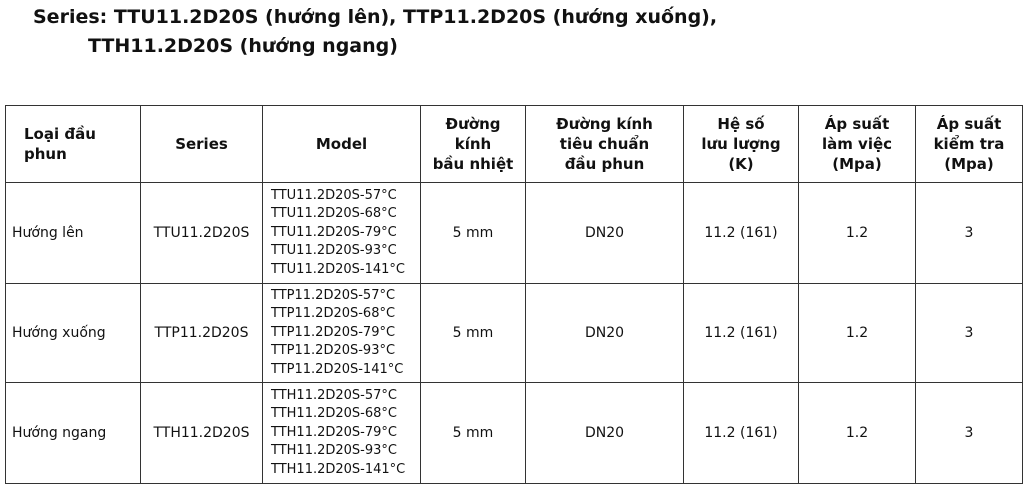 This screenshot has height=486, width=1024. I want to click on header-line: Loại đầu, so click(60, 134).